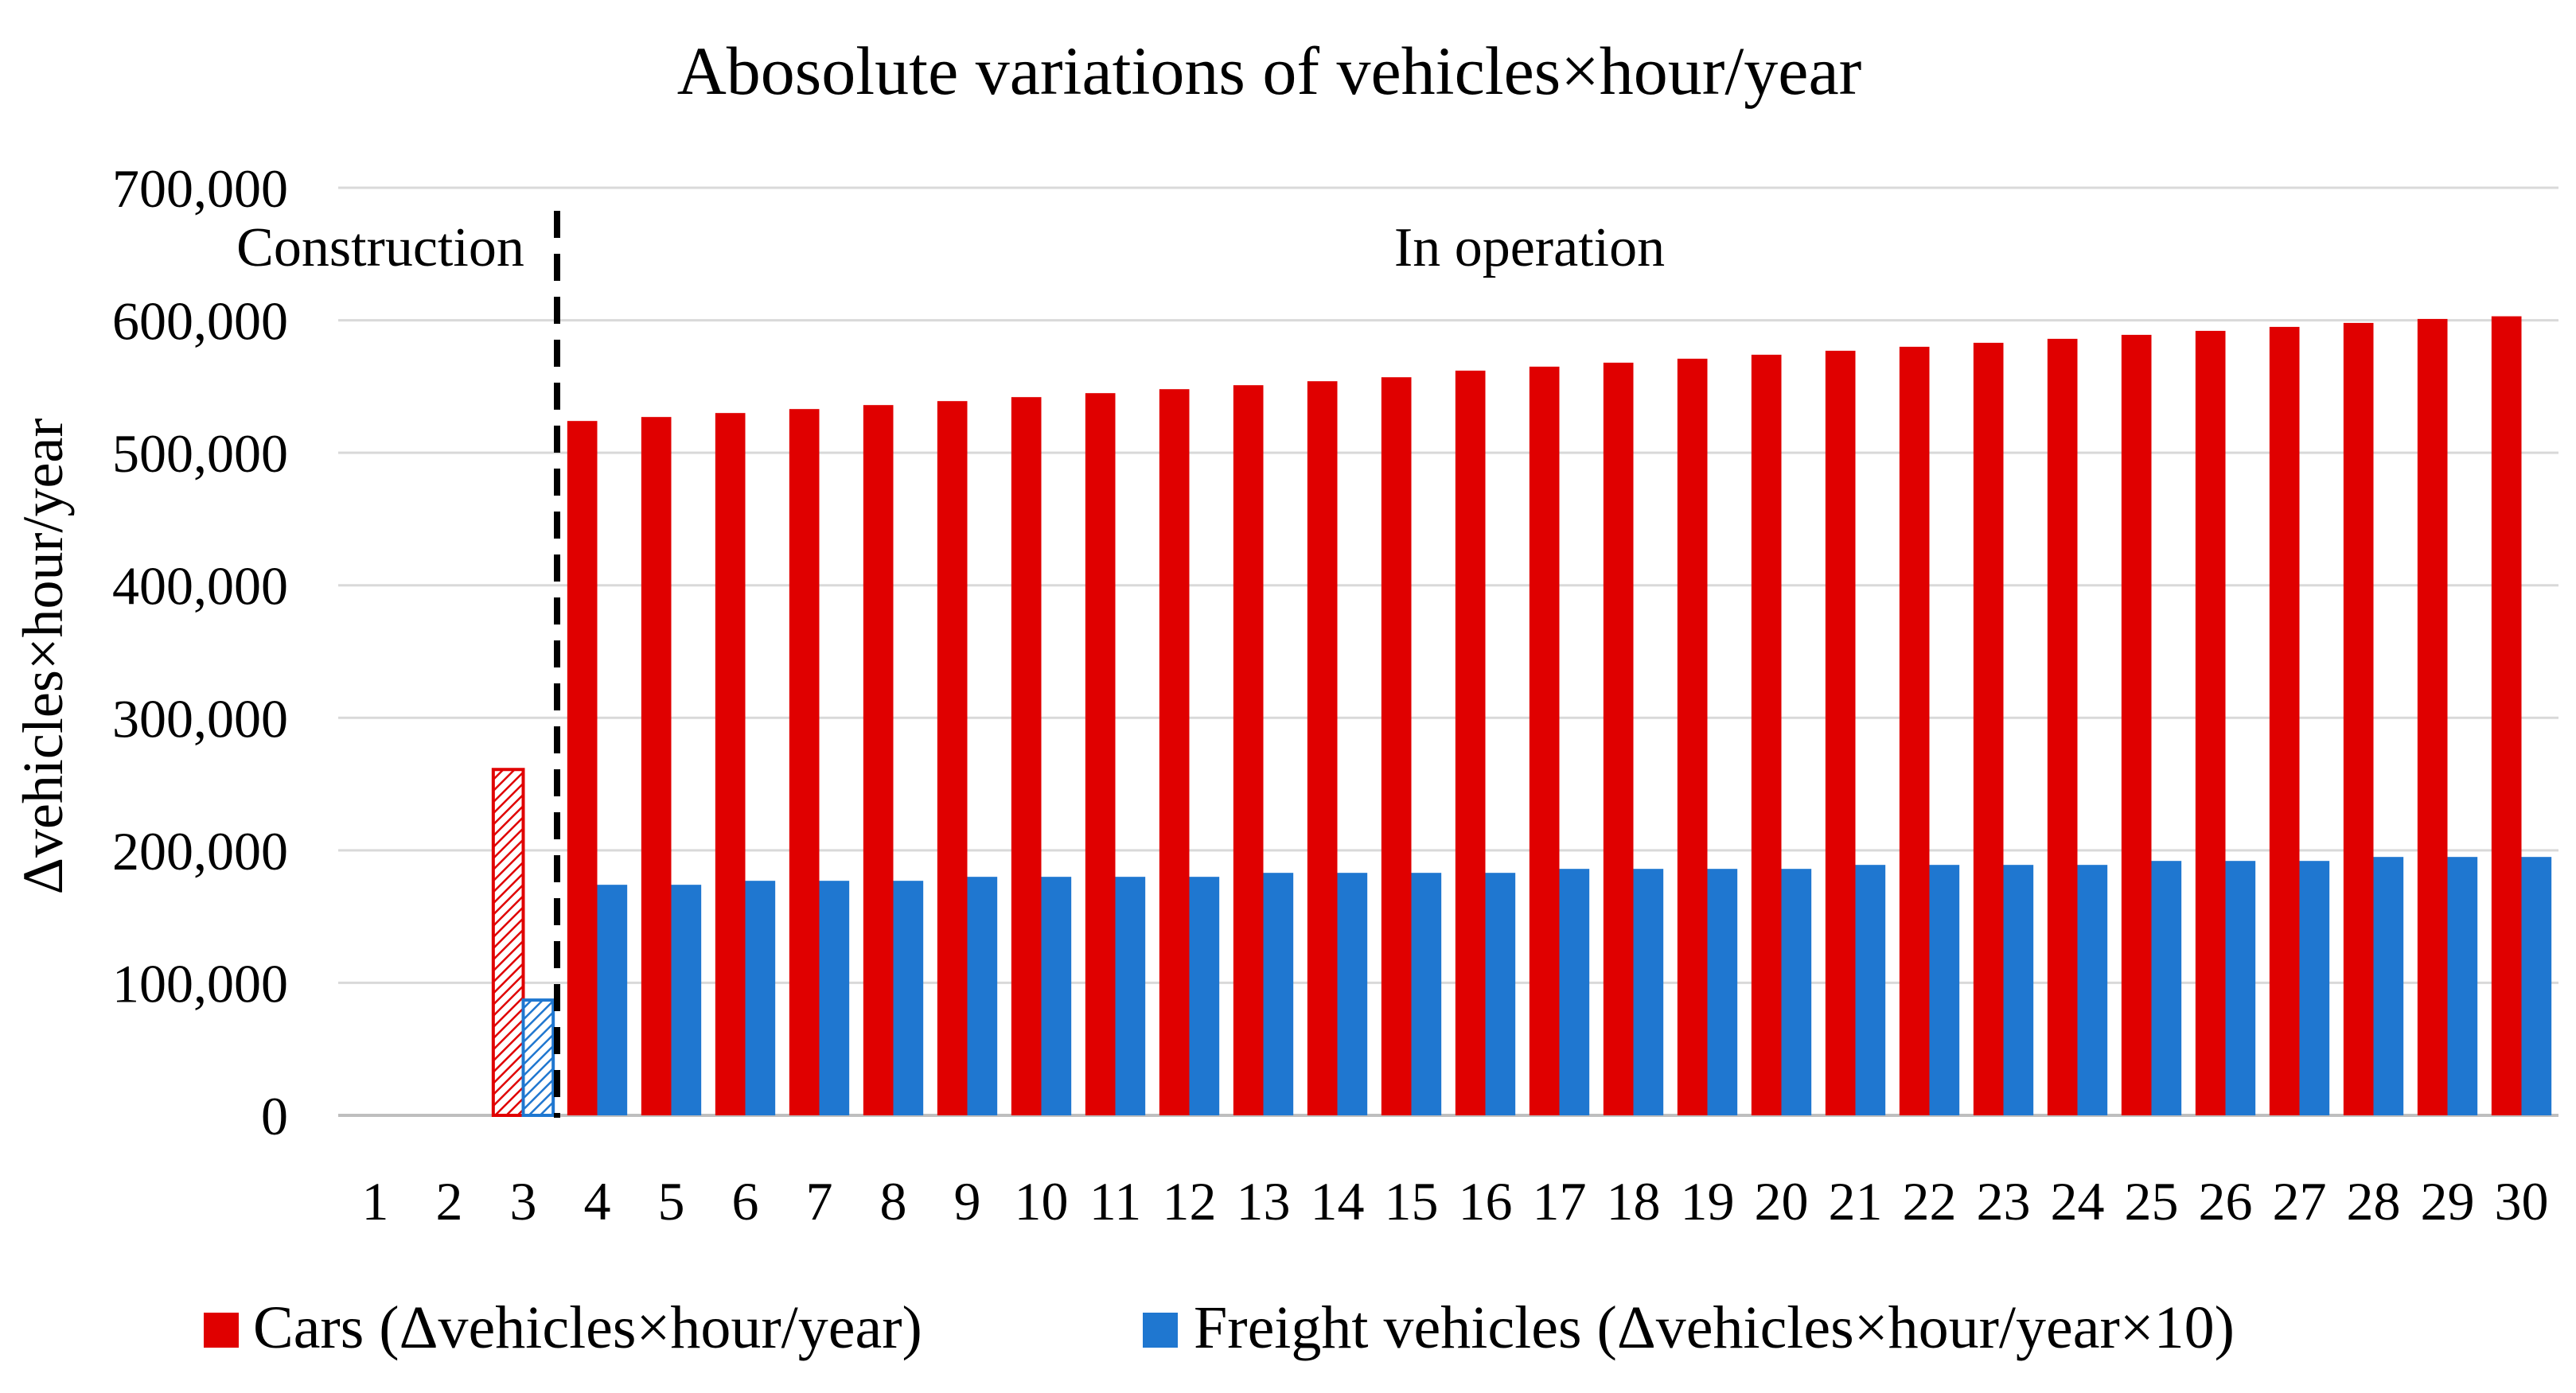 The image size is (2576, 1393). What do you see at coordinates (200, 454) in the screenshot?
I see `y-tick-label: 500,000` at bounding box center [200, 454].